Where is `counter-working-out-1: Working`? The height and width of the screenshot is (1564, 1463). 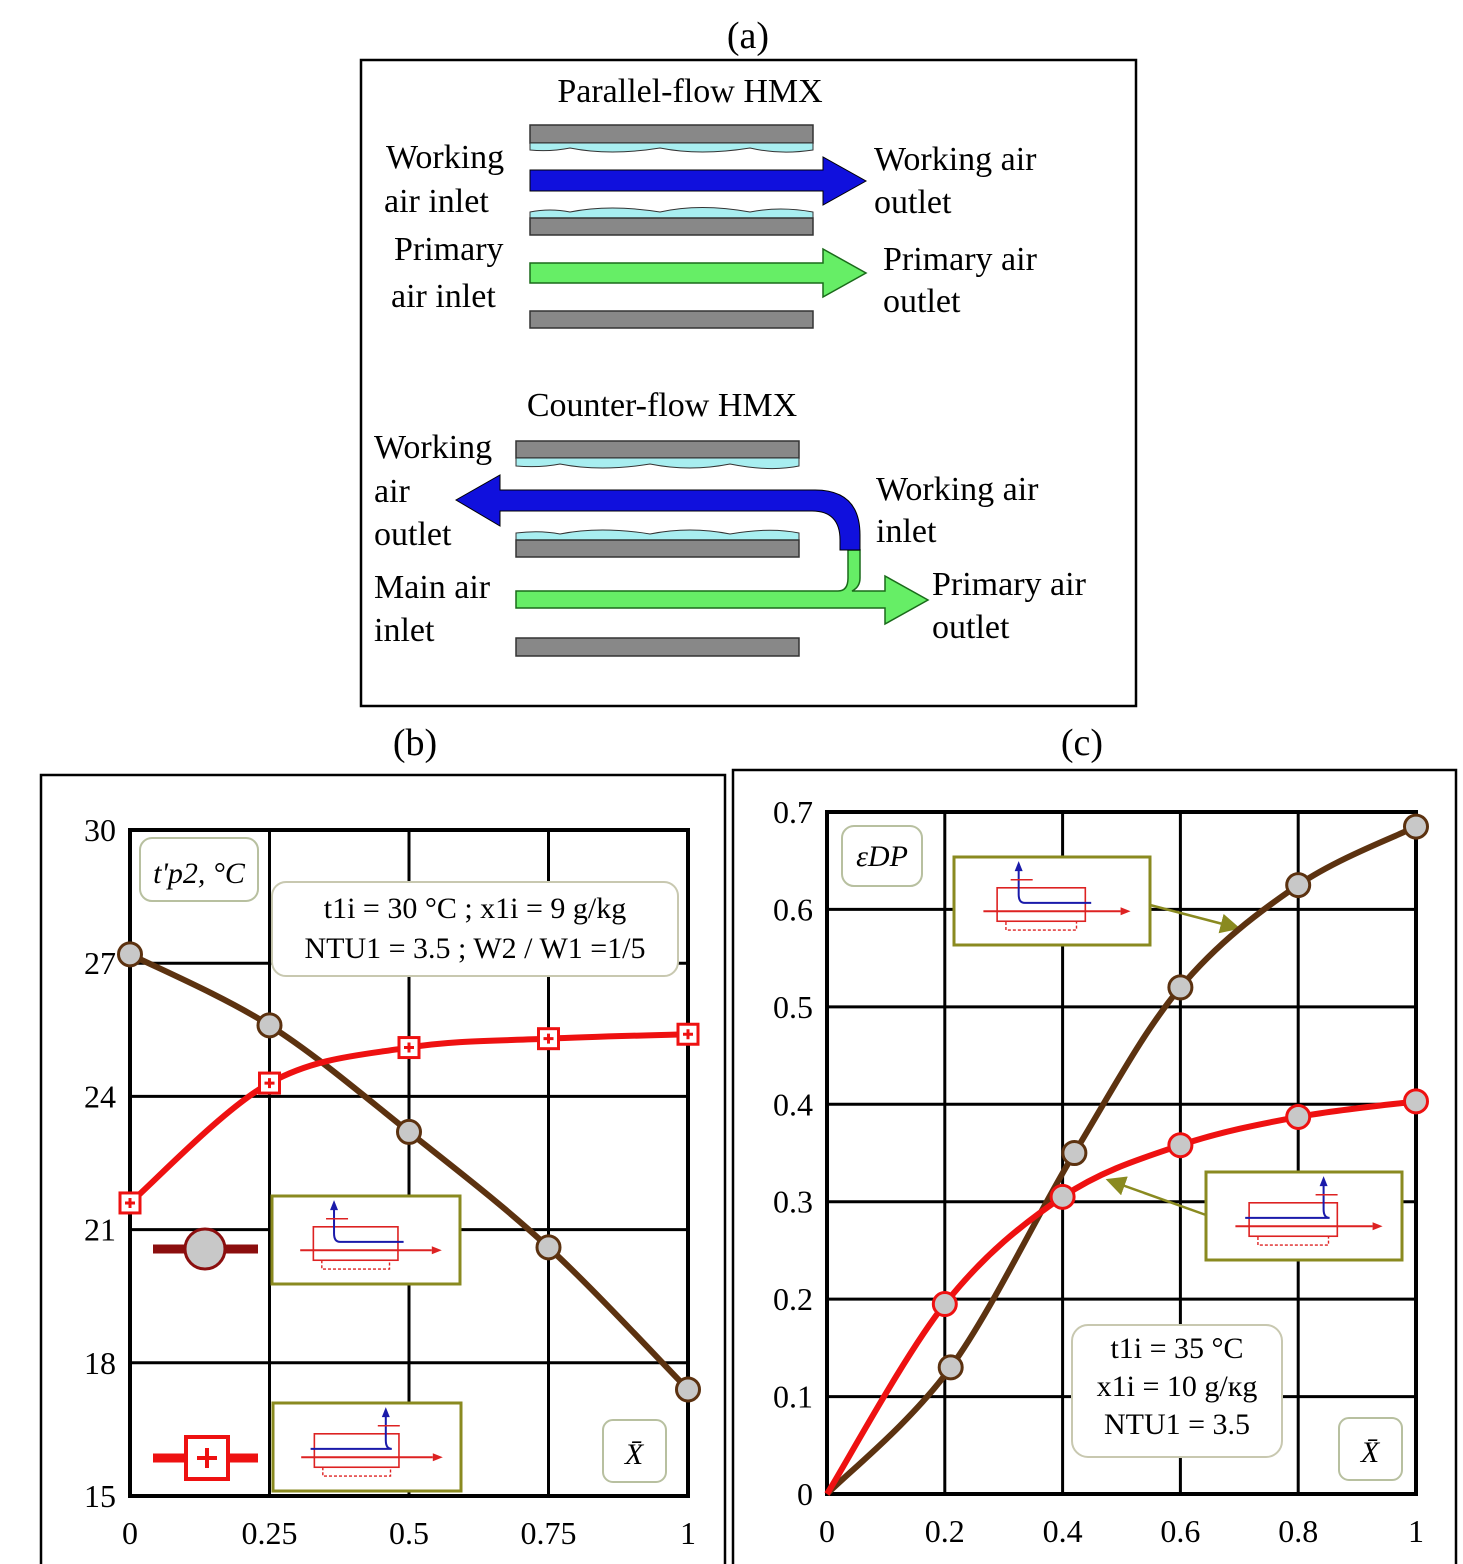 counter-working-out-1: Working is located at coordinates (433, 447).